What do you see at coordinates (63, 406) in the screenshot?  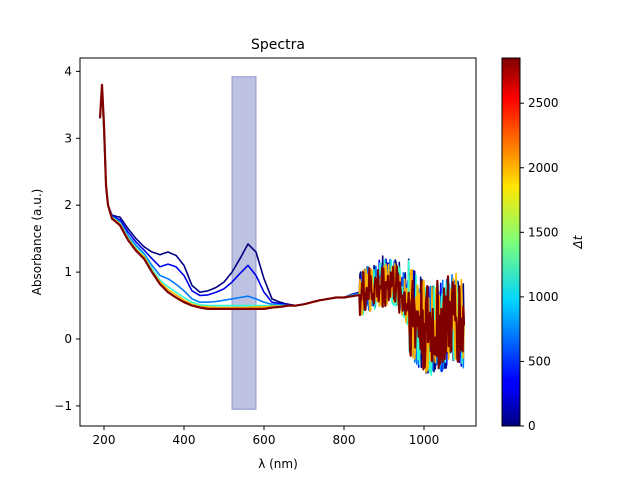 I see `y-tick-label: −1` at bounding box center [63, 406].